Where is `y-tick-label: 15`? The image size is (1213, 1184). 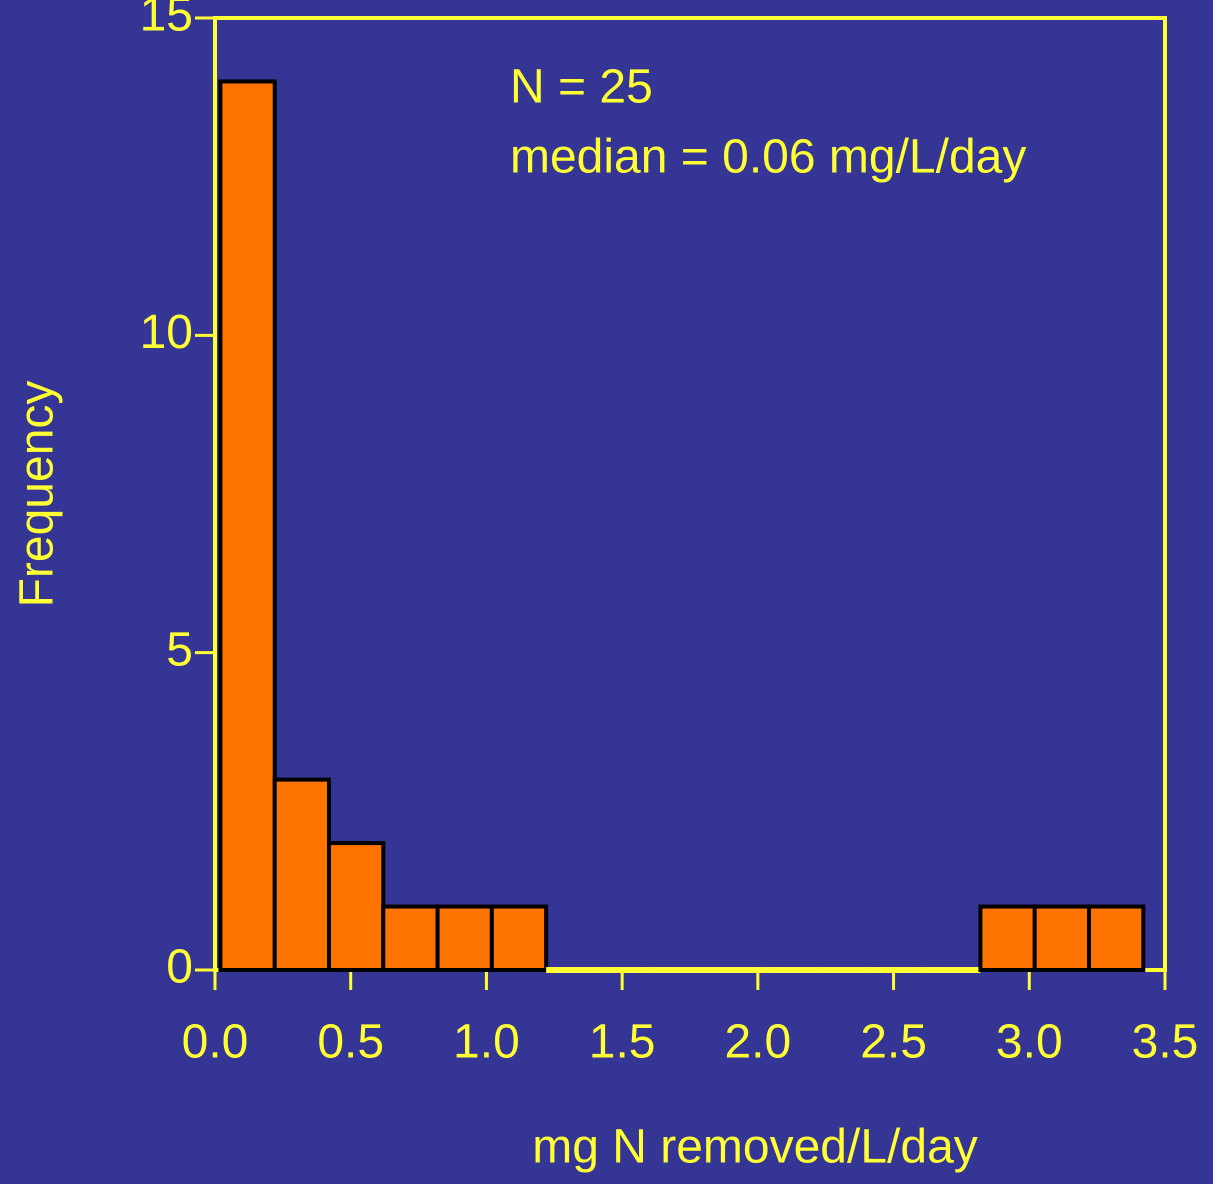 y-tick-label: 15 is located at coordinates (166, 21).